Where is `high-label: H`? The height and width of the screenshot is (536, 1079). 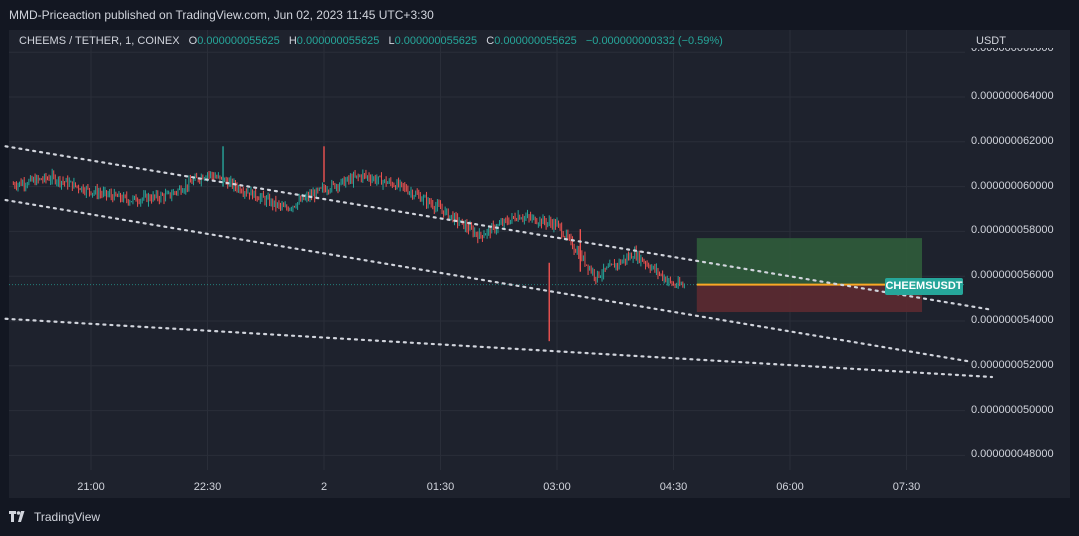 high-label: H is located at coordinates (292, 41).